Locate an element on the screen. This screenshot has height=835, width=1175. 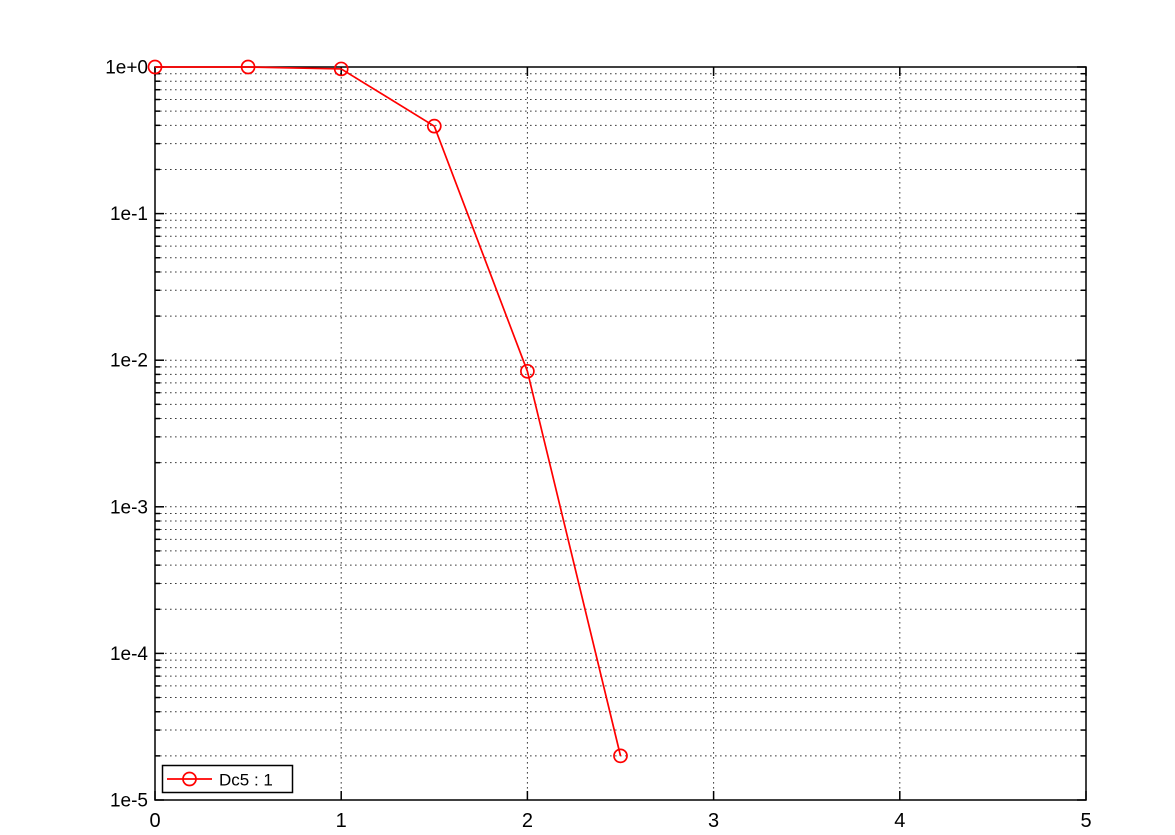
y-tick-label: 1e-4 is located at coordinates (129, 654).